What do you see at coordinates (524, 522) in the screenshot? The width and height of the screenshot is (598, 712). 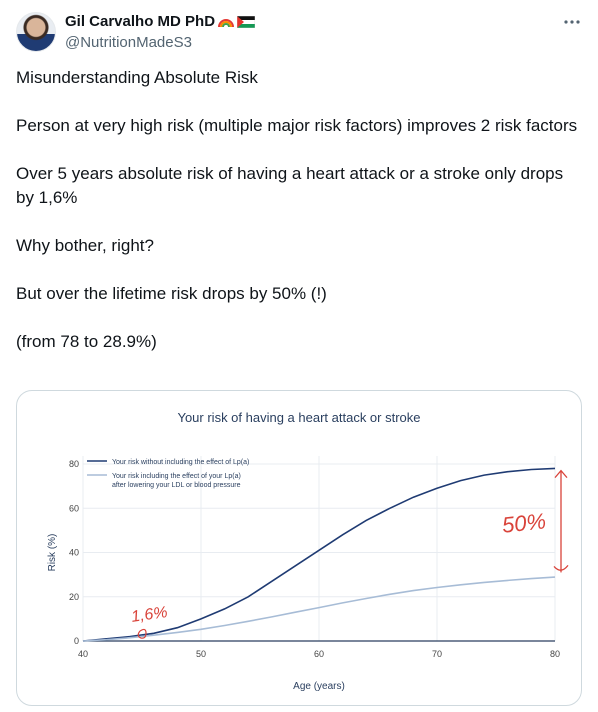 I see `annotation-large-drop: 50%` at bounding box center [524, 522].